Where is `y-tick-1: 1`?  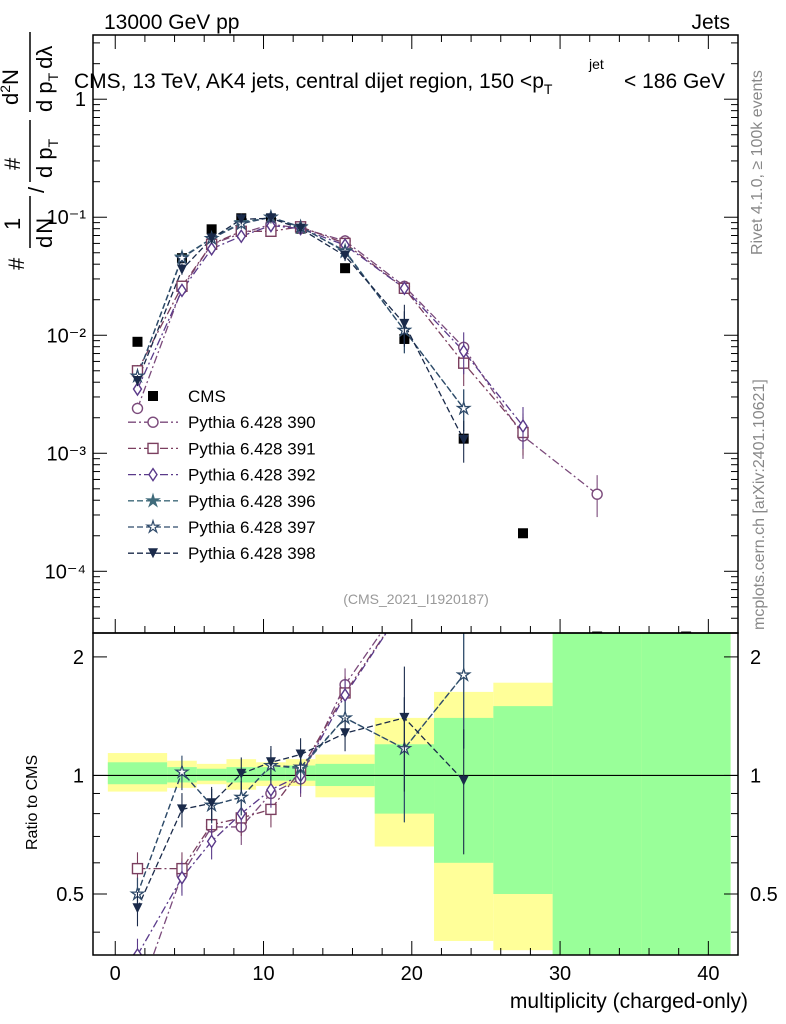
y-tick-1: 1 is located at coordinates (80, 100).